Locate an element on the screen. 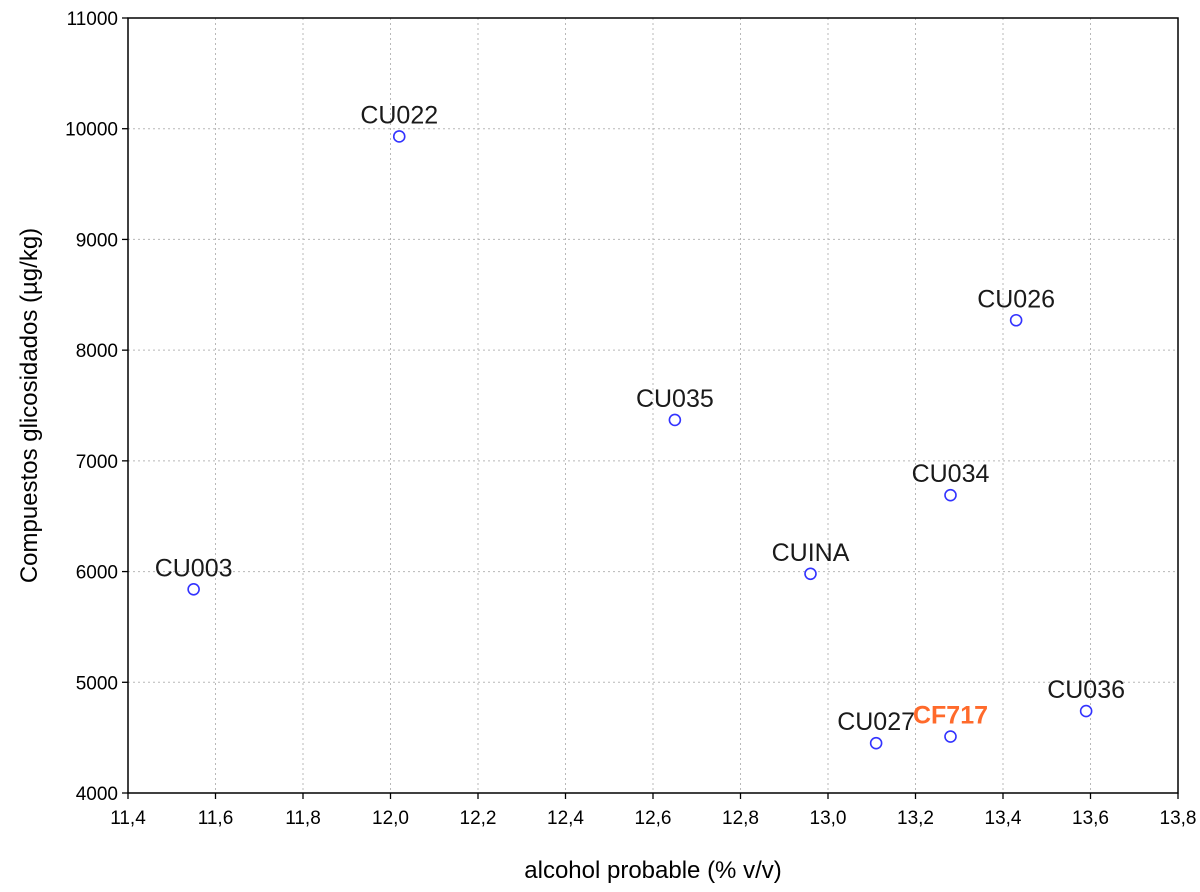 The height and width of the screenshot is (892, 1200). x-tick-label: 11,6 is located at coordinates (216, 818).